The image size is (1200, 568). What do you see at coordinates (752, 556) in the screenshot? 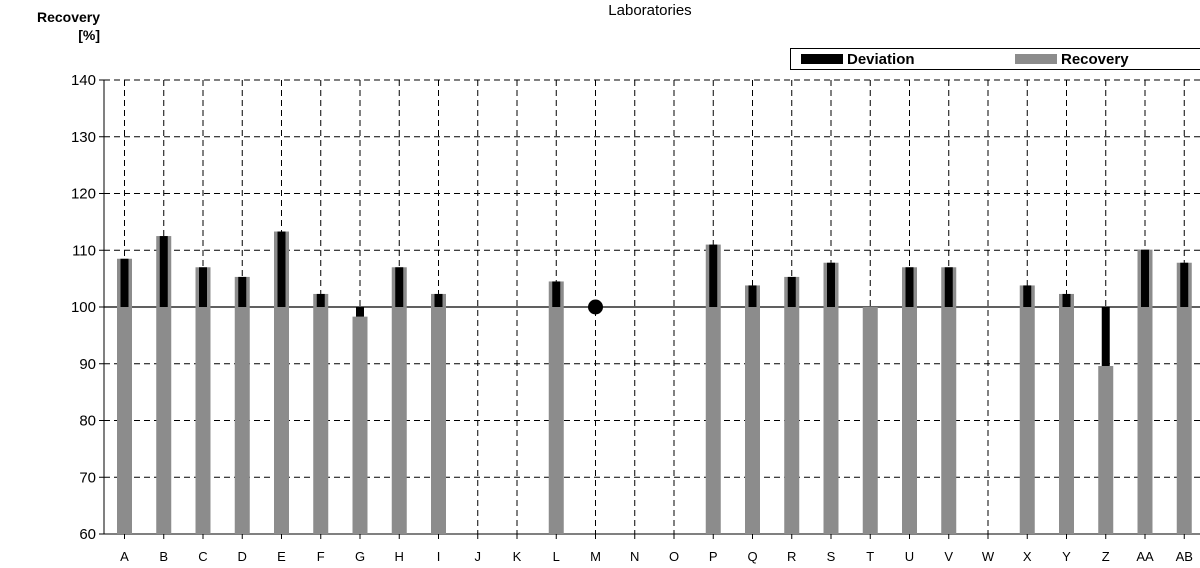
I see `x-tick-label: Q` at bounding box center [752, 556].